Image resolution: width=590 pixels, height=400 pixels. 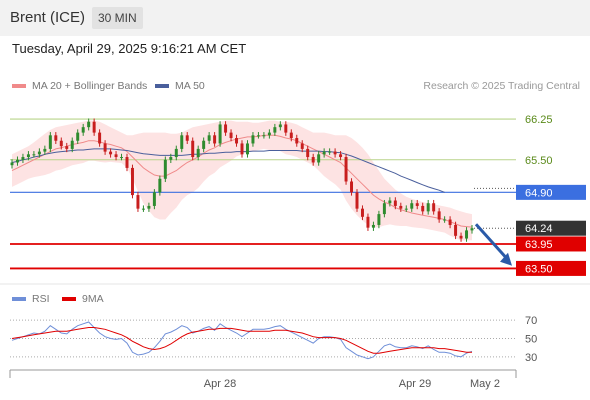 I want to click on research-credit: Research © 2025 Trading Central, so click(x=501, y=86).